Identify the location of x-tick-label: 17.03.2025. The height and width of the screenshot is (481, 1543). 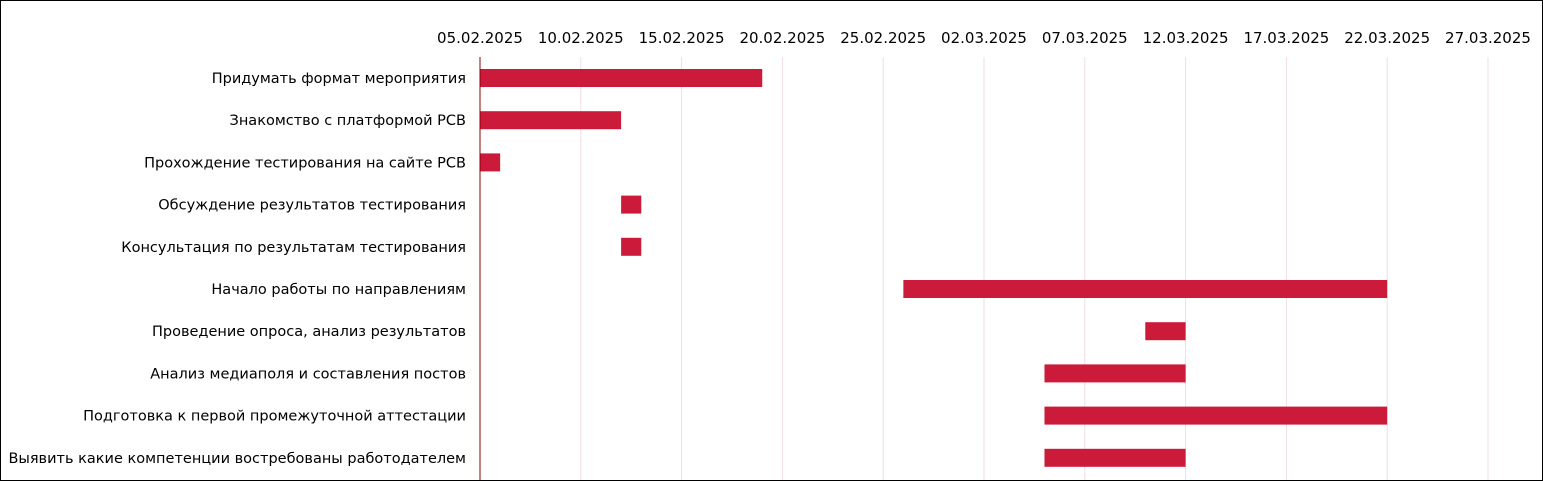
(1286, 38).